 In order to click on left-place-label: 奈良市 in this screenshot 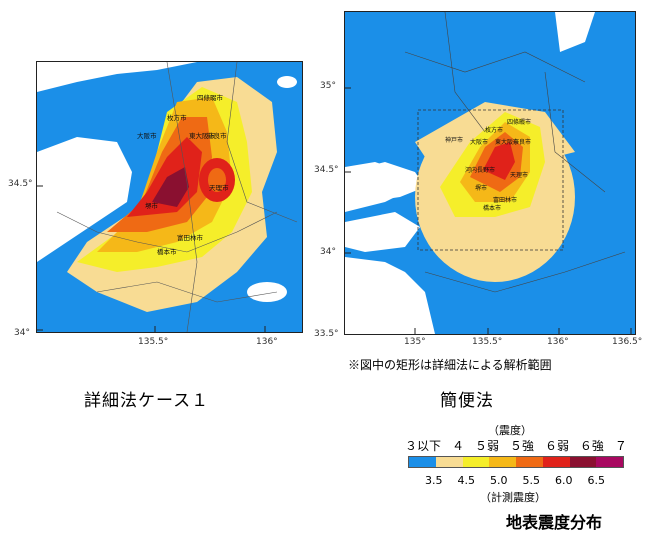, I will do `click(217, 135)`.